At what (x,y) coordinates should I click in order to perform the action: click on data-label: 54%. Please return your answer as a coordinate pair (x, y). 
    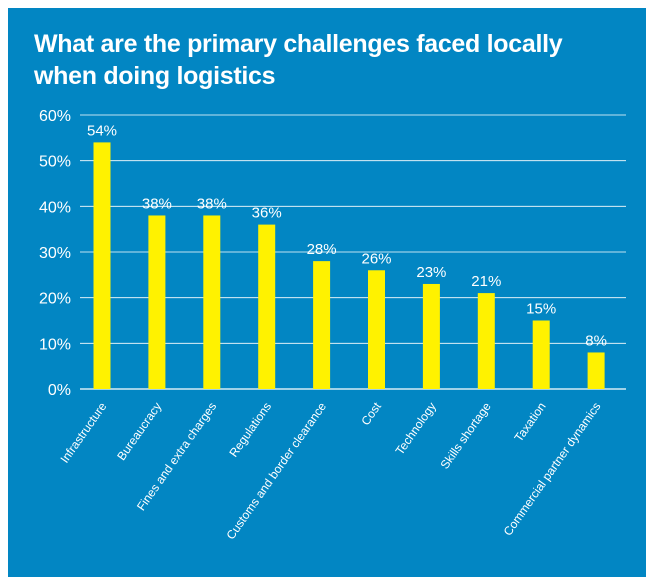
    Looking at the image, I should click on (102, 130).